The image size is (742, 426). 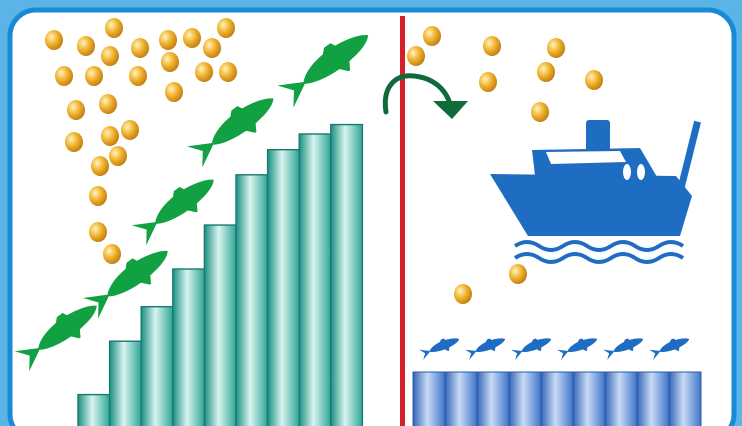 I want to click on fishing-boat-icon, so click(x=595, y=178).